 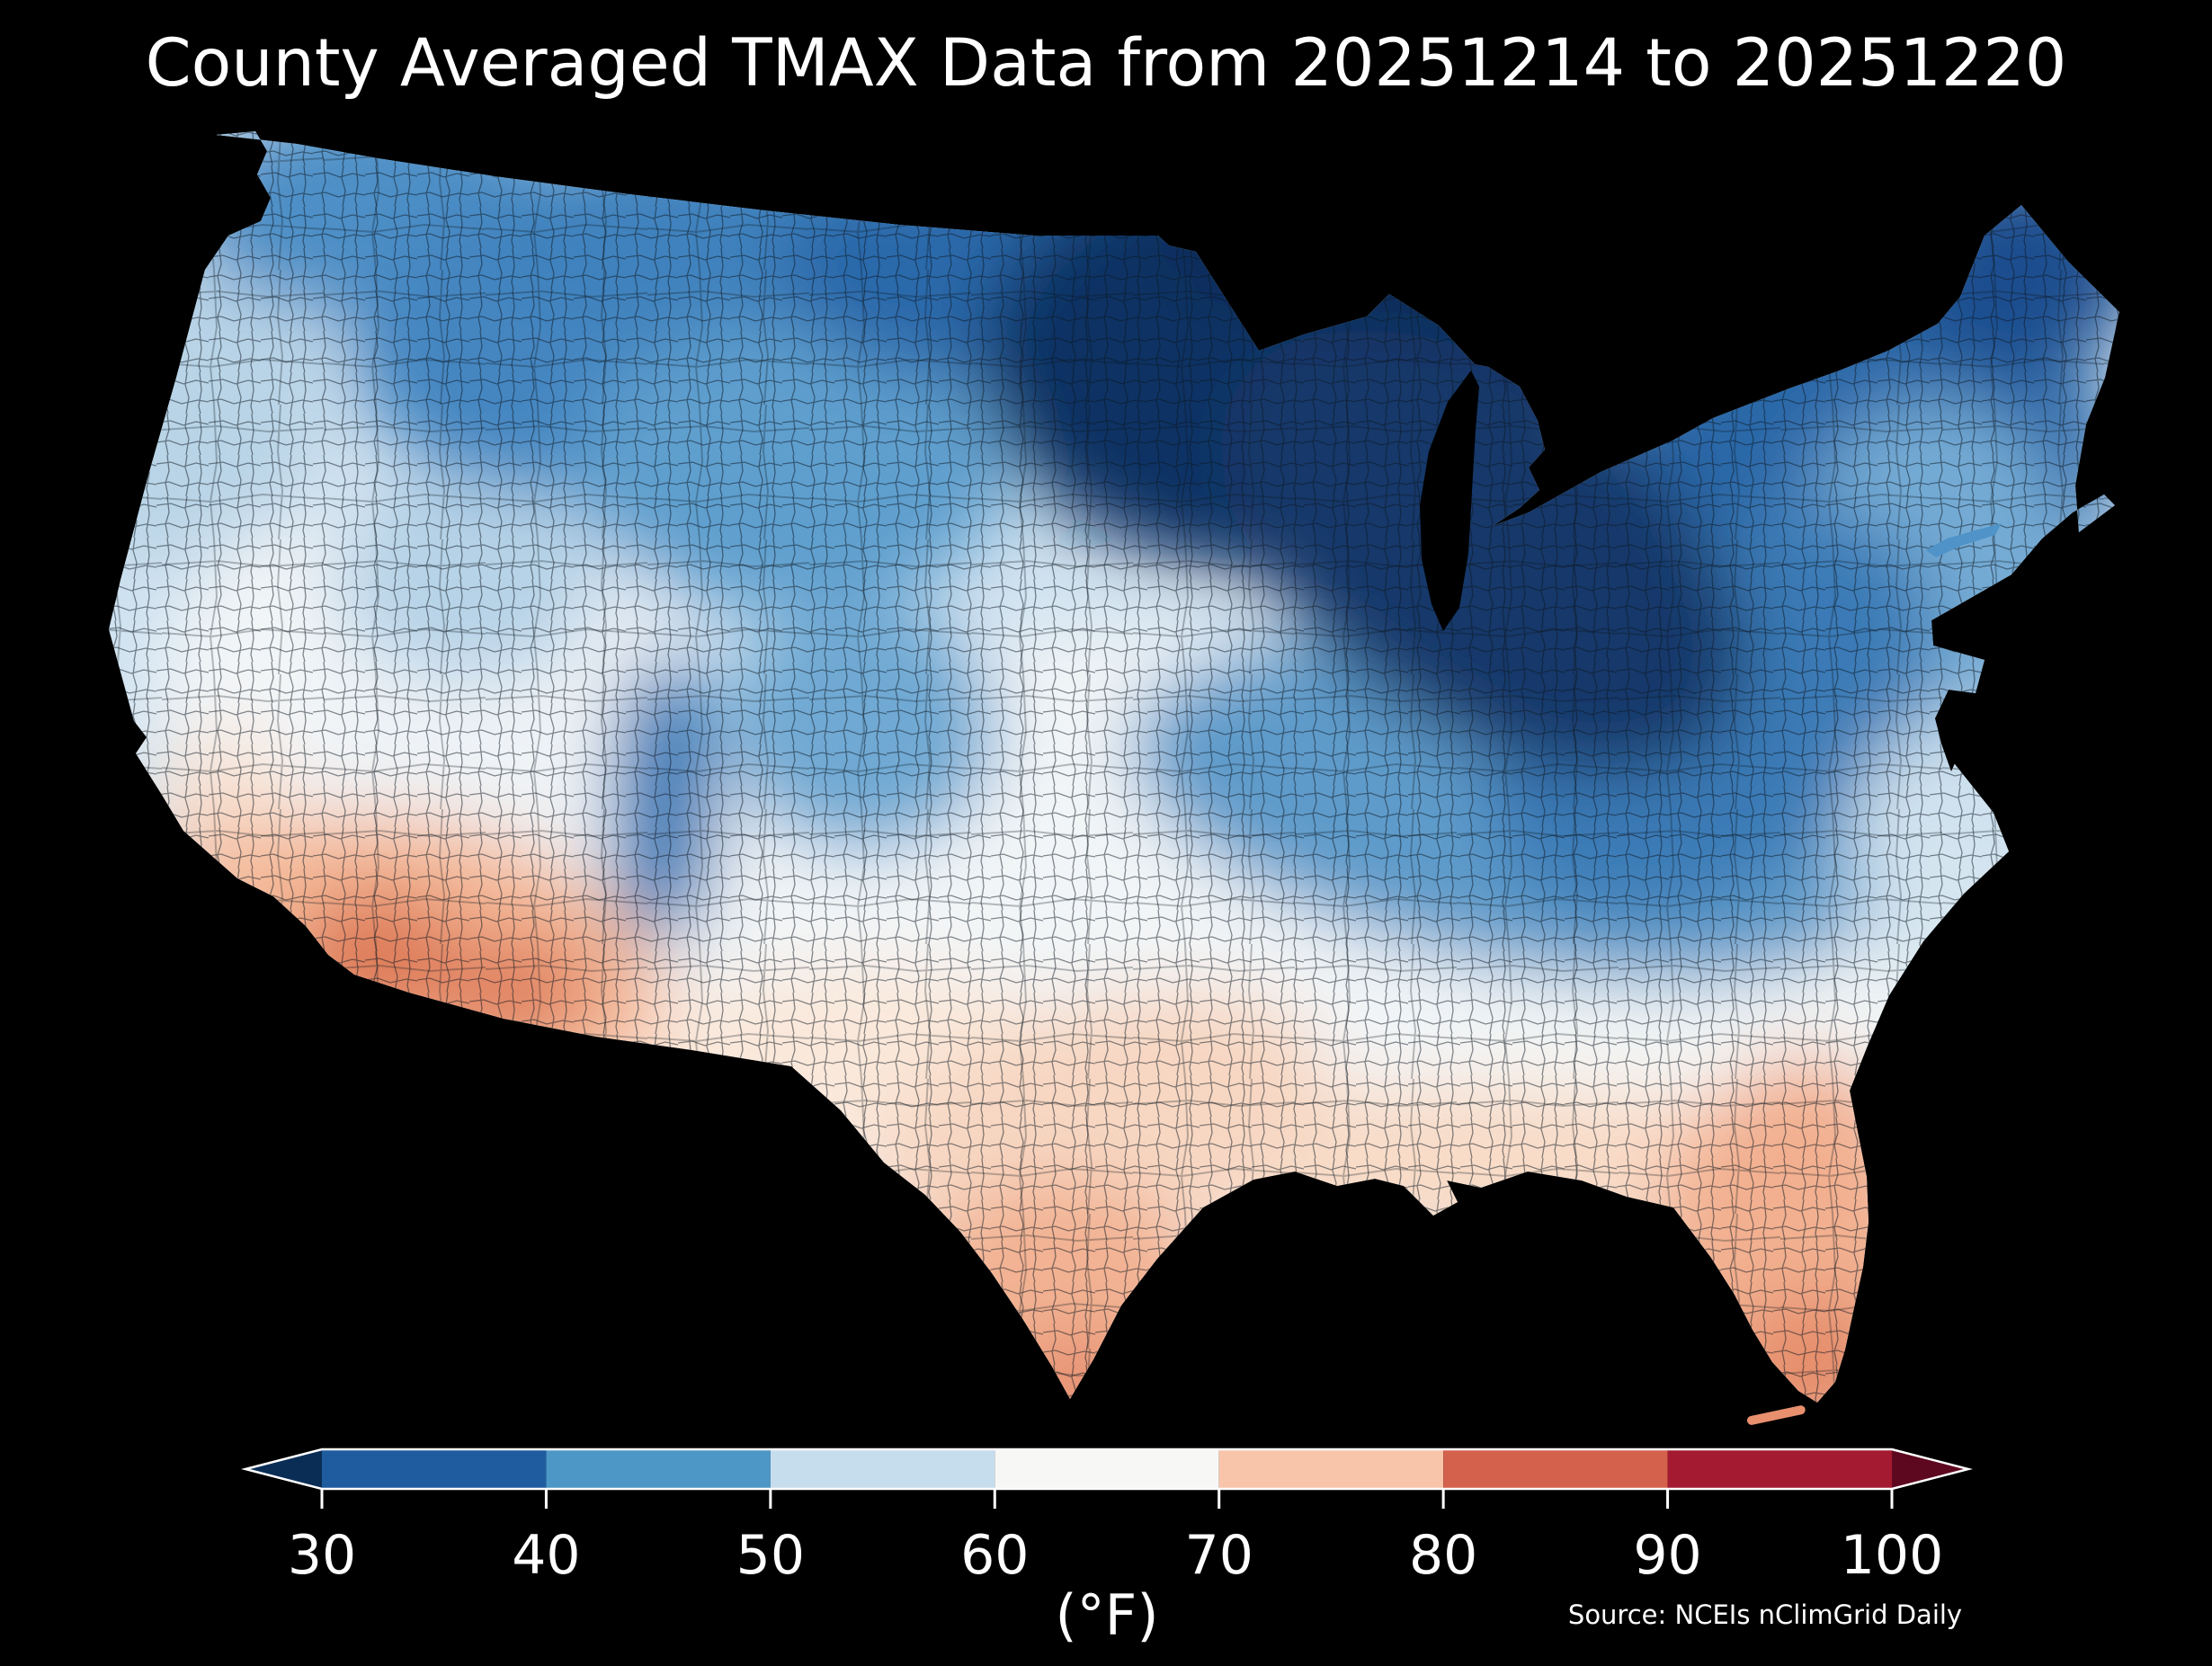 I want to click on colorbar-tick-label: 70, so click(x=1219, y=1555).